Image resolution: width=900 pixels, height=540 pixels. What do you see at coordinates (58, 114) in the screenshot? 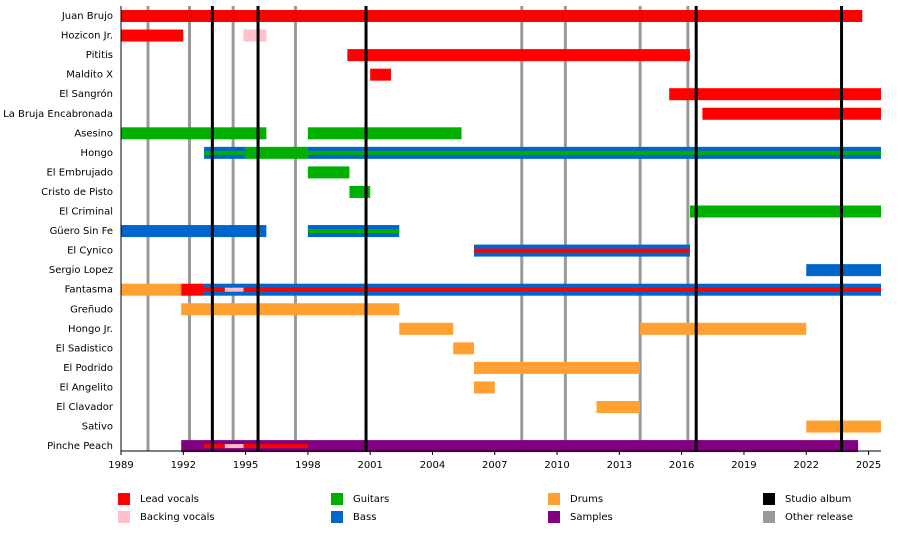
I see `member-label: La Bruja Encabronada` at bounding box center [58, 114].